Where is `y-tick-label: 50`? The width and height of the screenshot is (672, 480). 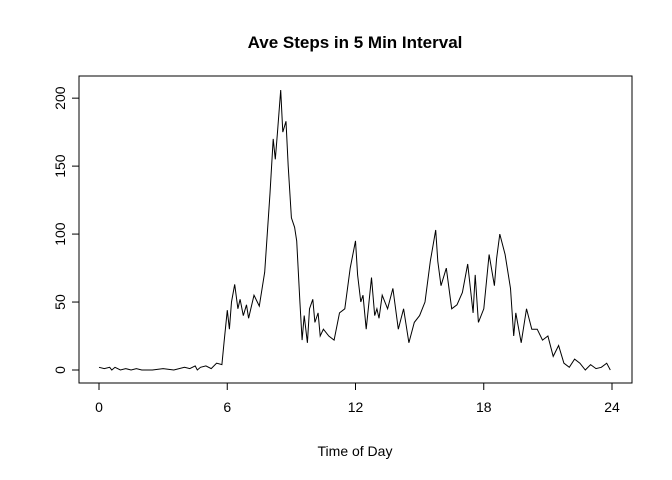
y-tick-label: 50 is located at coordinates (60, 302).